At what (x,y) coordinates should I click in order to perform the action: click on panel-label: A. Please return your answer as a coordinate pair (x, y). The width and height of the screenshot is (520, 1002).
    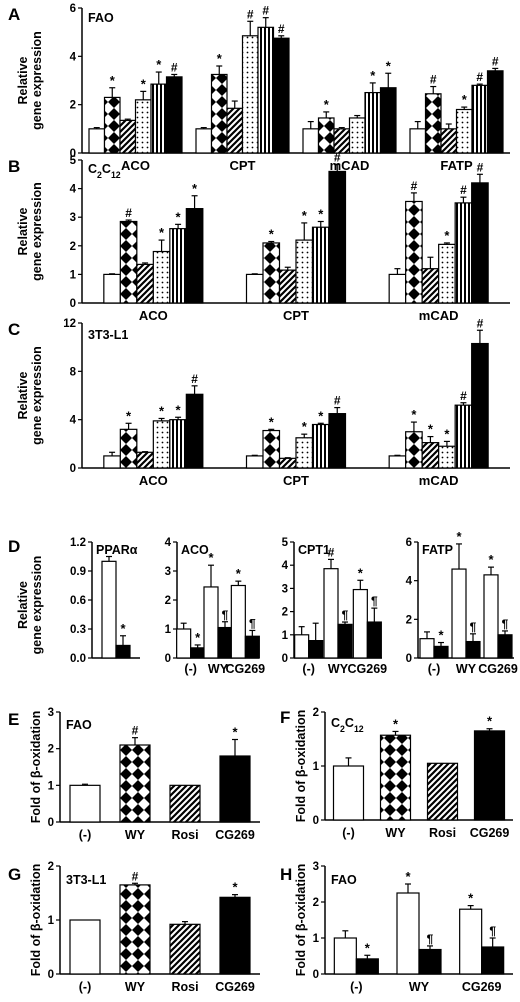
    Looking at the image, I should click on (14, 14).